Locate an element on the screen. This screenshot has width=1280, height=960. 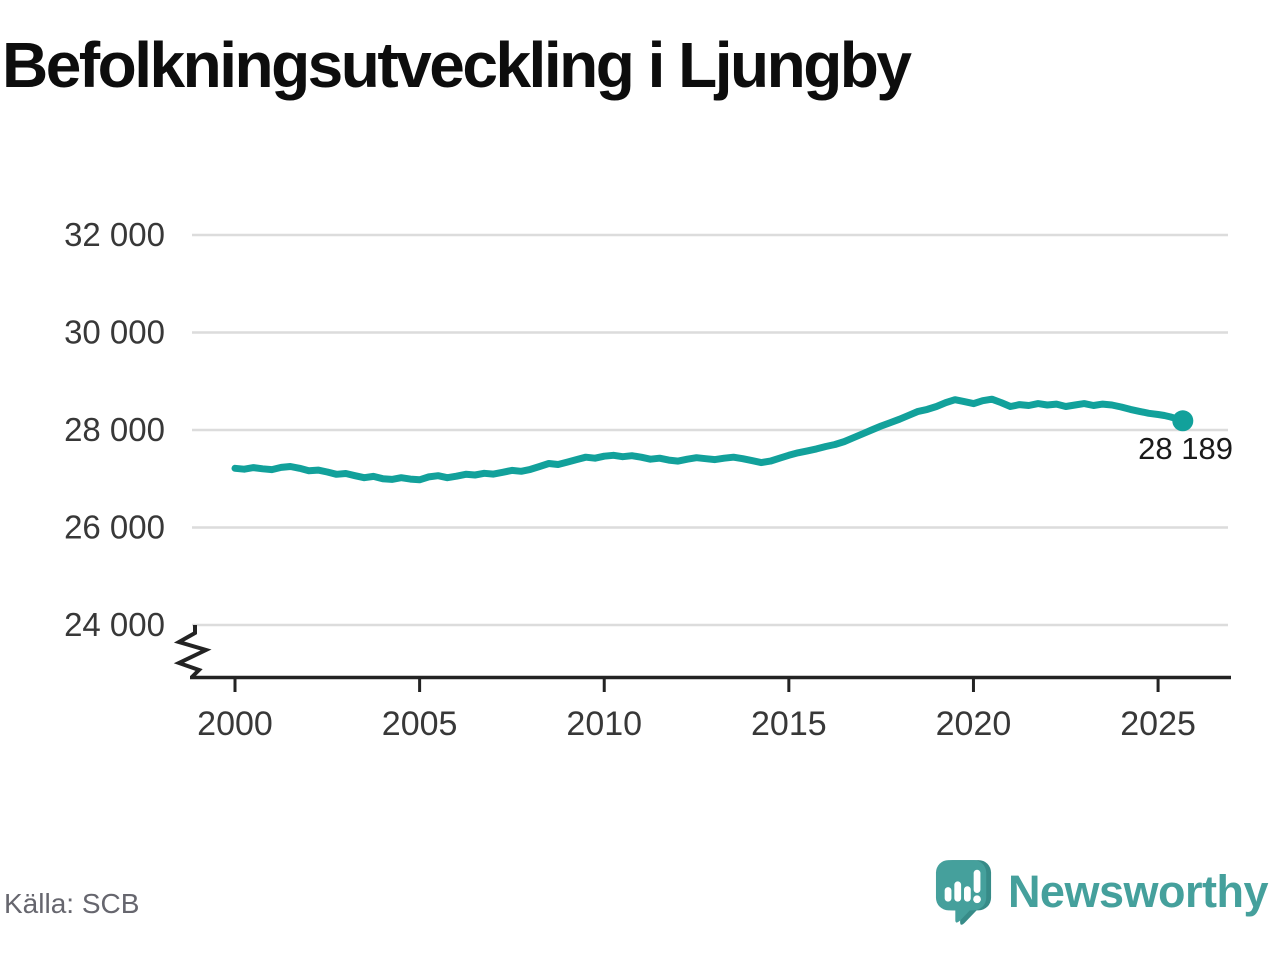
source-label: Källa: SCB is located at coordinates (72, 903).